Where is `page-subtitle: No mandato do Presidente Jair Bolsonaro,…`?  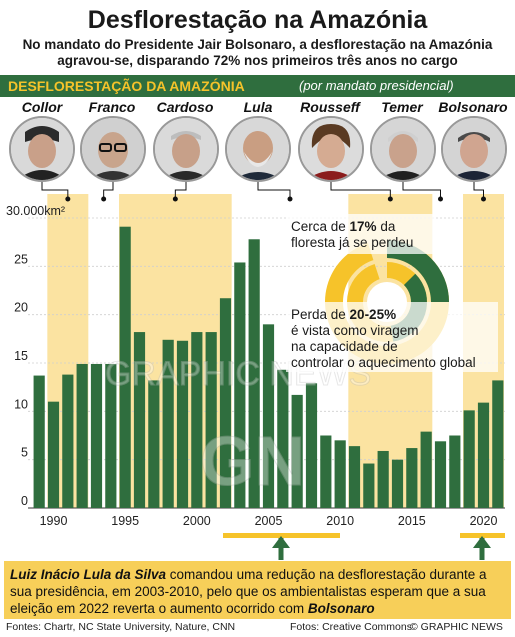 page-subtitle: No mandato do Presidente Jair Bolsonaro,… is located at coordinates (257, 52).